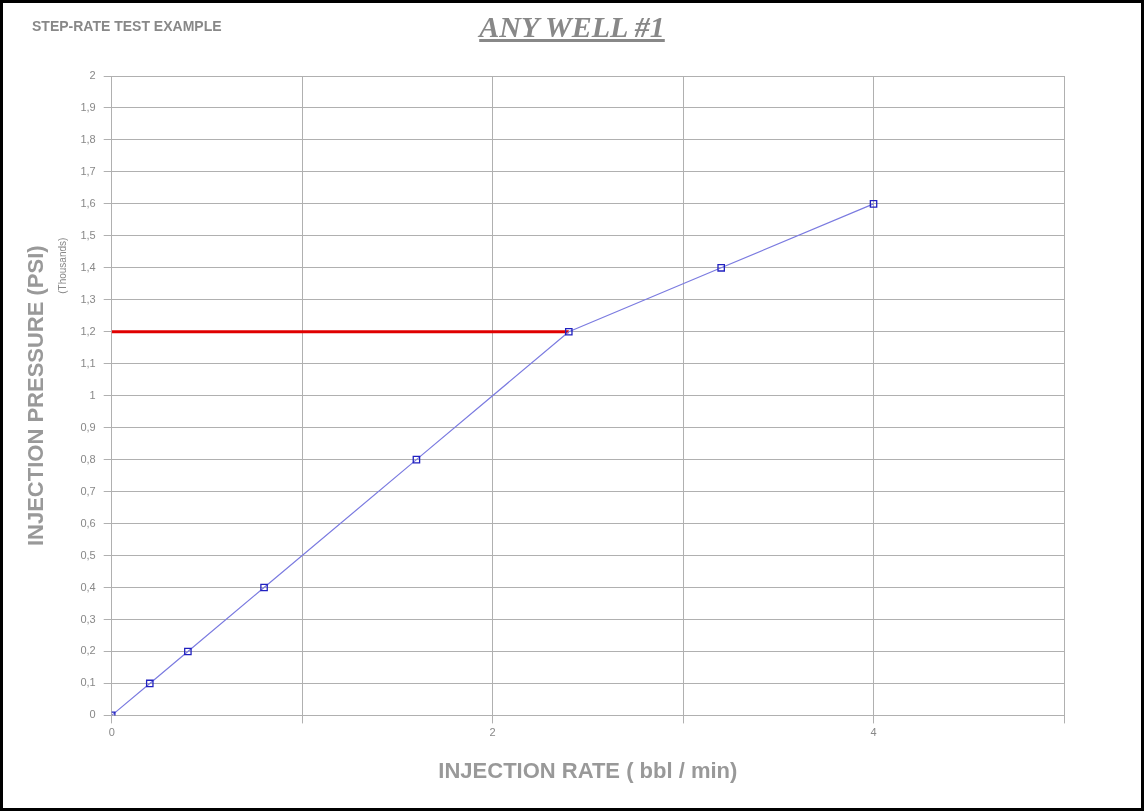  Describe the element at coordinates (88, 298) in the screenshot. I see `y-tick-label: 1,3` at that location.